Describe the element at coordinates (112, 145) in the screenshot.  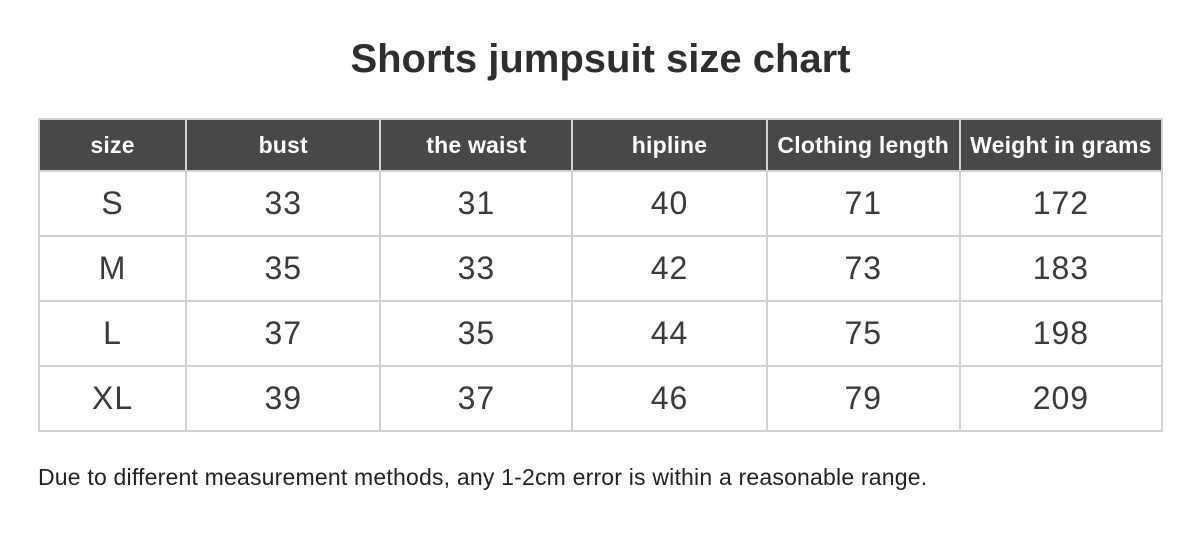
I see `header-cell-size: size` at that location.